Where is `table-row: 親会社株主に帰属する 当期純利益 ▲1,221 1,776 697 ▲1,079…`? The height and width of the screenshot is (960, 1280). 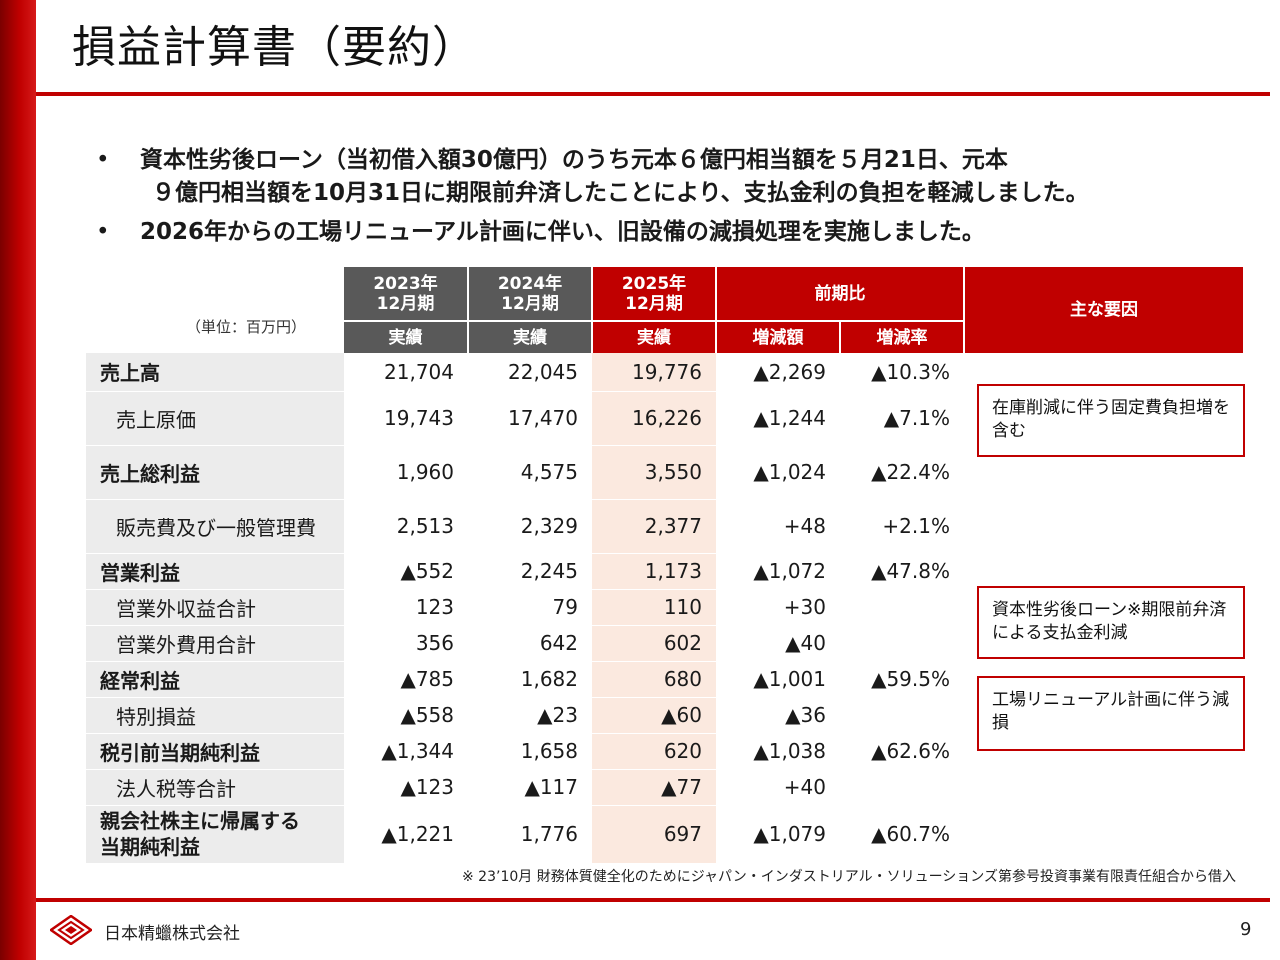
table-row: 親会社株主に帰属する 当期純利益 ▲1,221 1,776 697 ▲1,079… is located at coordinates (664, 834).